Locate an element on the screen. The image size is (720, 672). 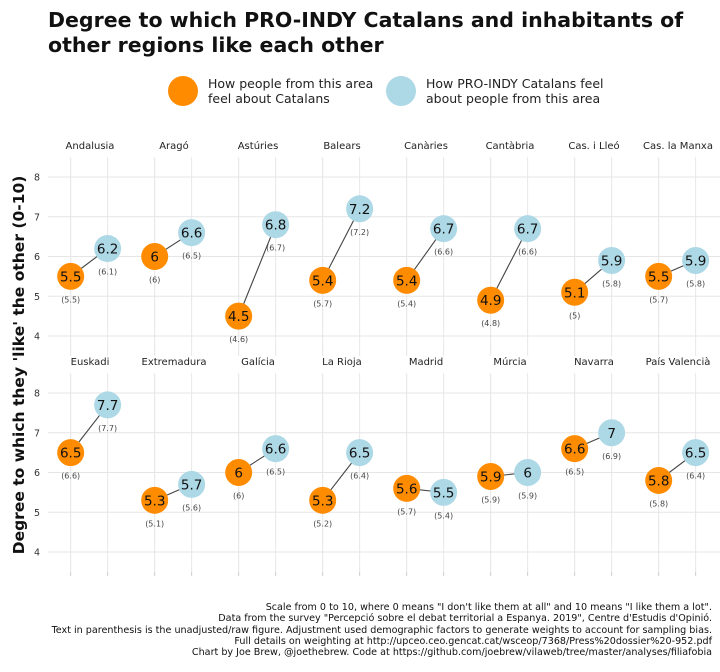
raw-label-indy-feels: (6.1) is located at coordinates (107, 272).